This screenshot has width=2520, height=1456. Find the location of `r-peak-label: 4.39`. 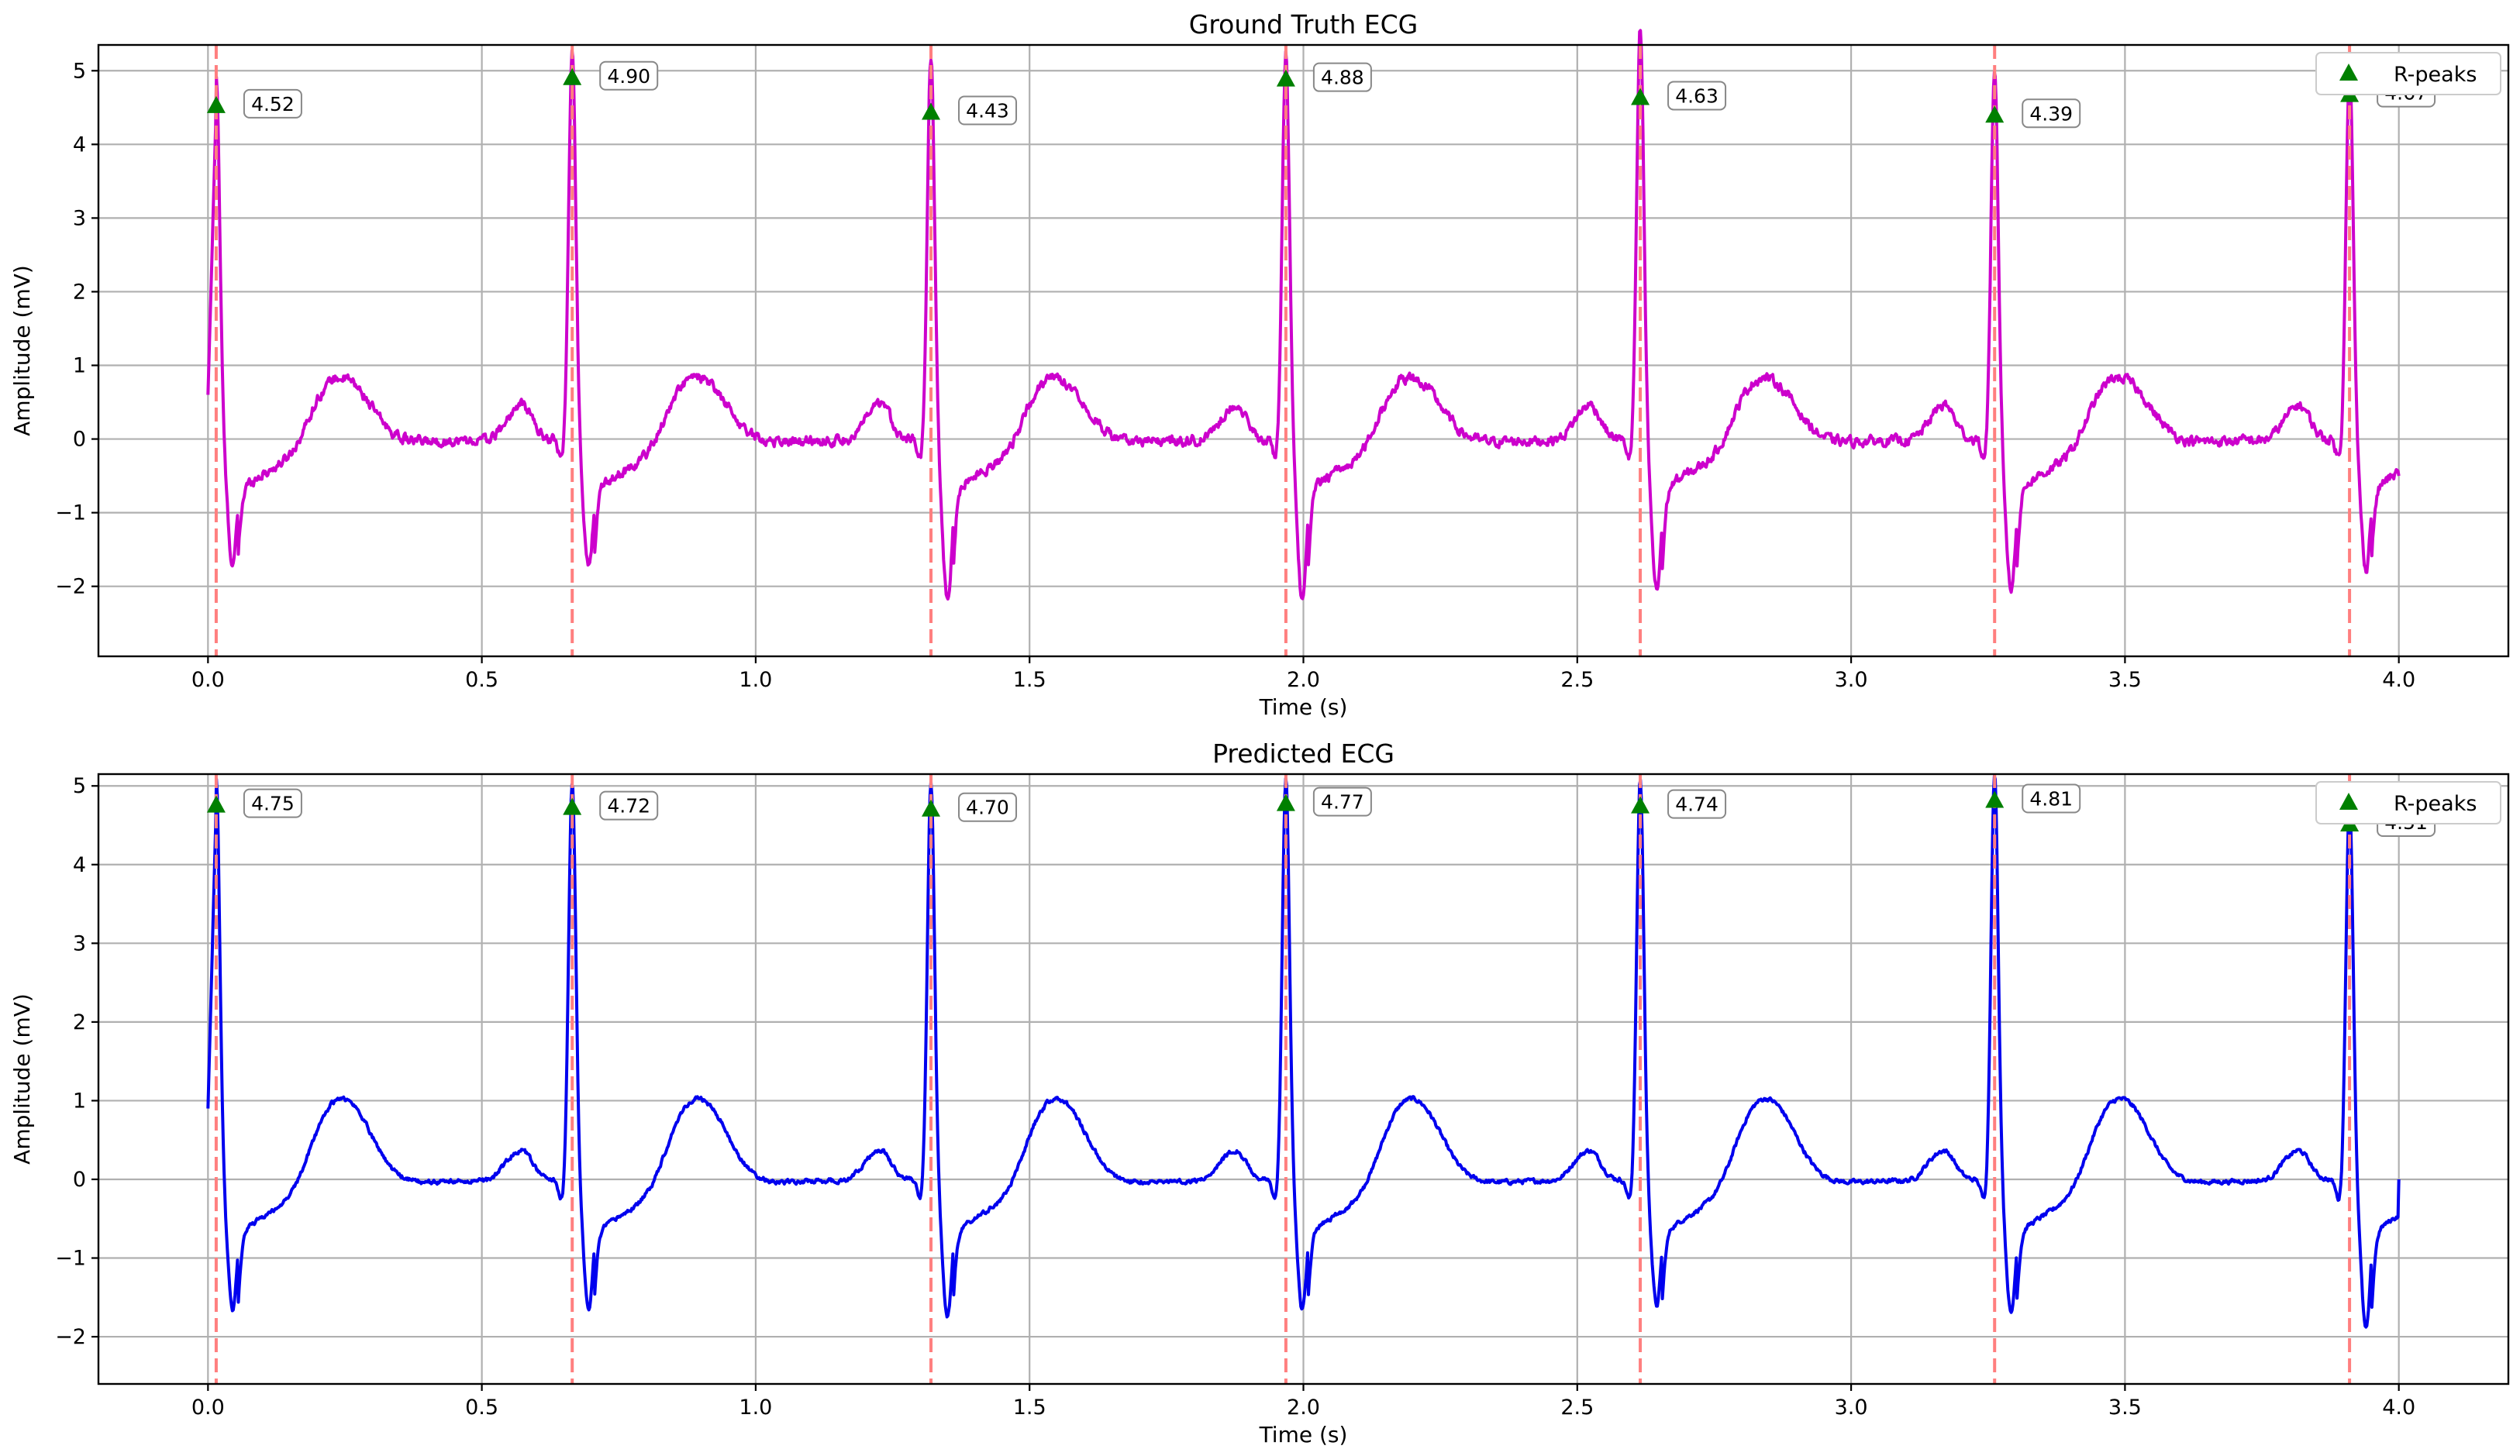

r-peak-label: 4.39 is located at coordinates (2051, 113).